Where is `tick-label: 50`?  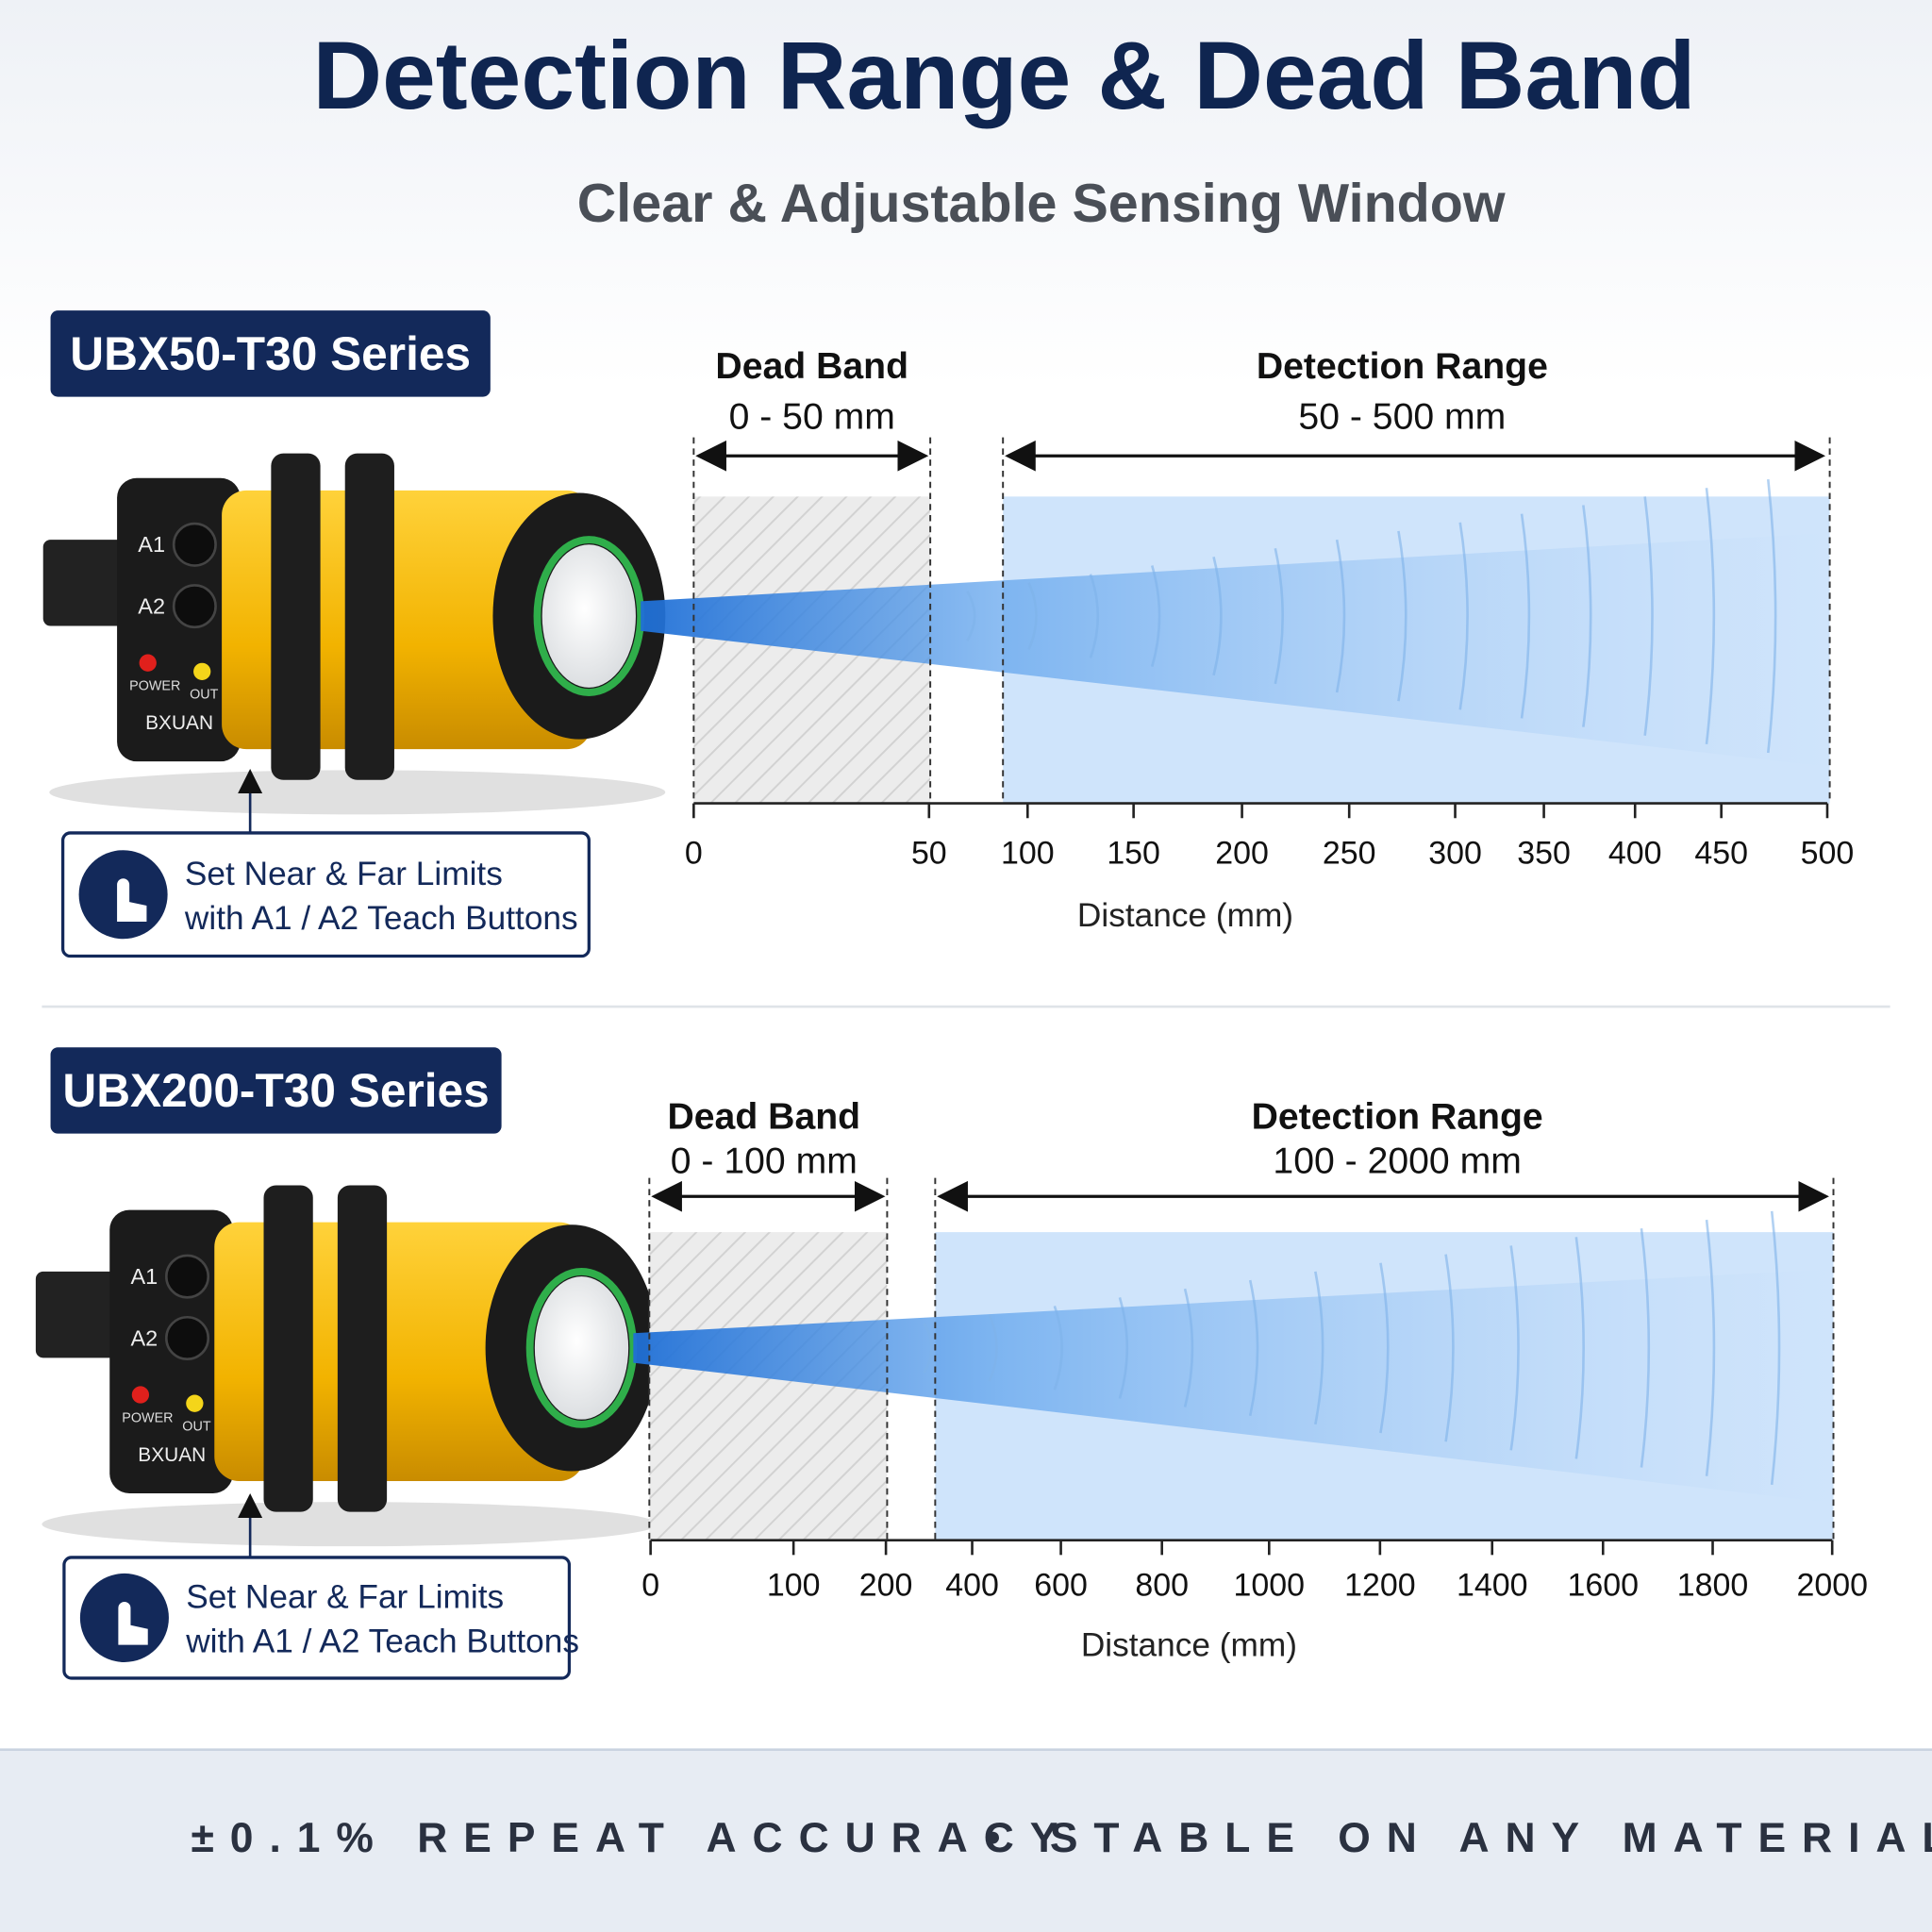 tick-label: 50 is located at coordinates (929, 854).